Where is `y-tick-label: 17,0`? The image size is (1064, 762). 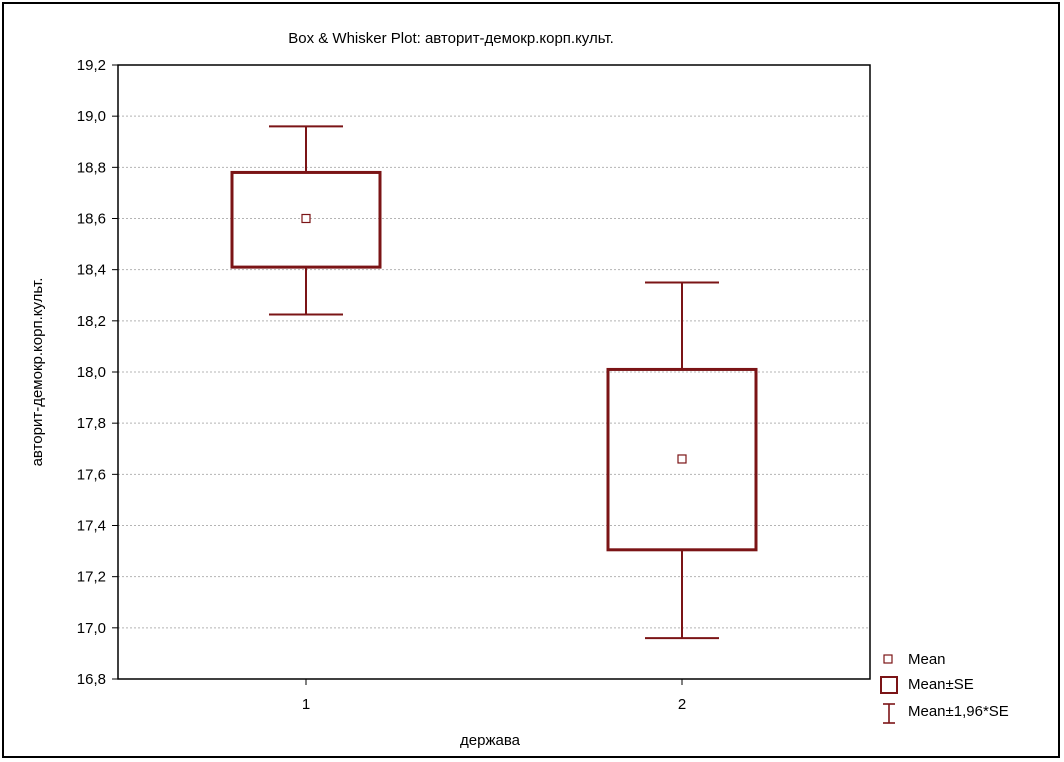
y-tick-label: 17,0 is located at coordinates (91, 628).